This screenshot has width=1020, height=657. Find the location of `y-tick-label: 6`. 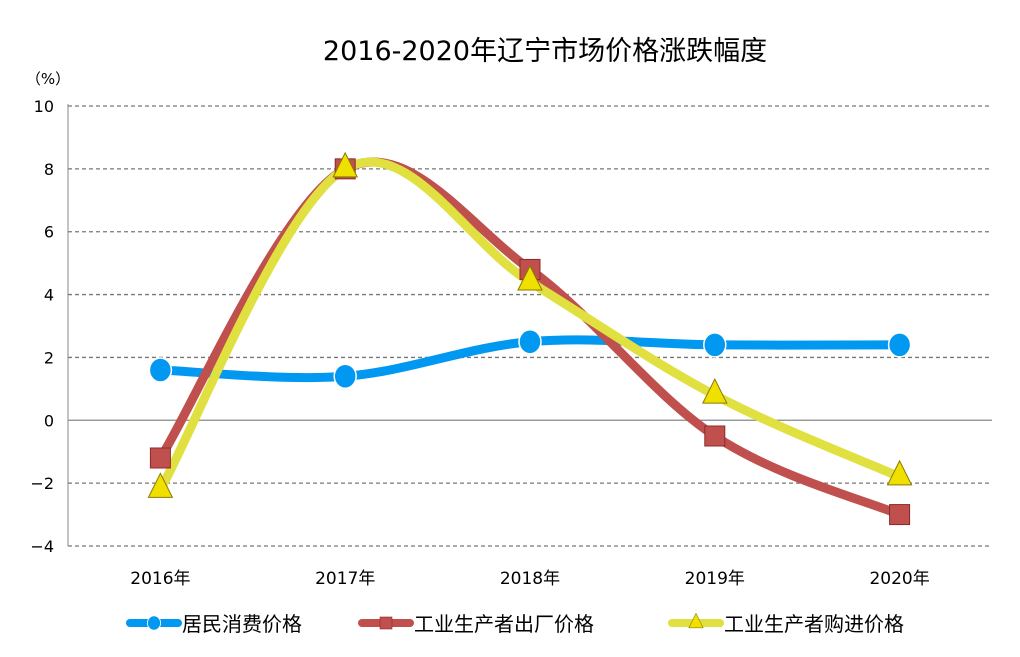

y-tick-label: 6 is located at coordinates (49, 232).